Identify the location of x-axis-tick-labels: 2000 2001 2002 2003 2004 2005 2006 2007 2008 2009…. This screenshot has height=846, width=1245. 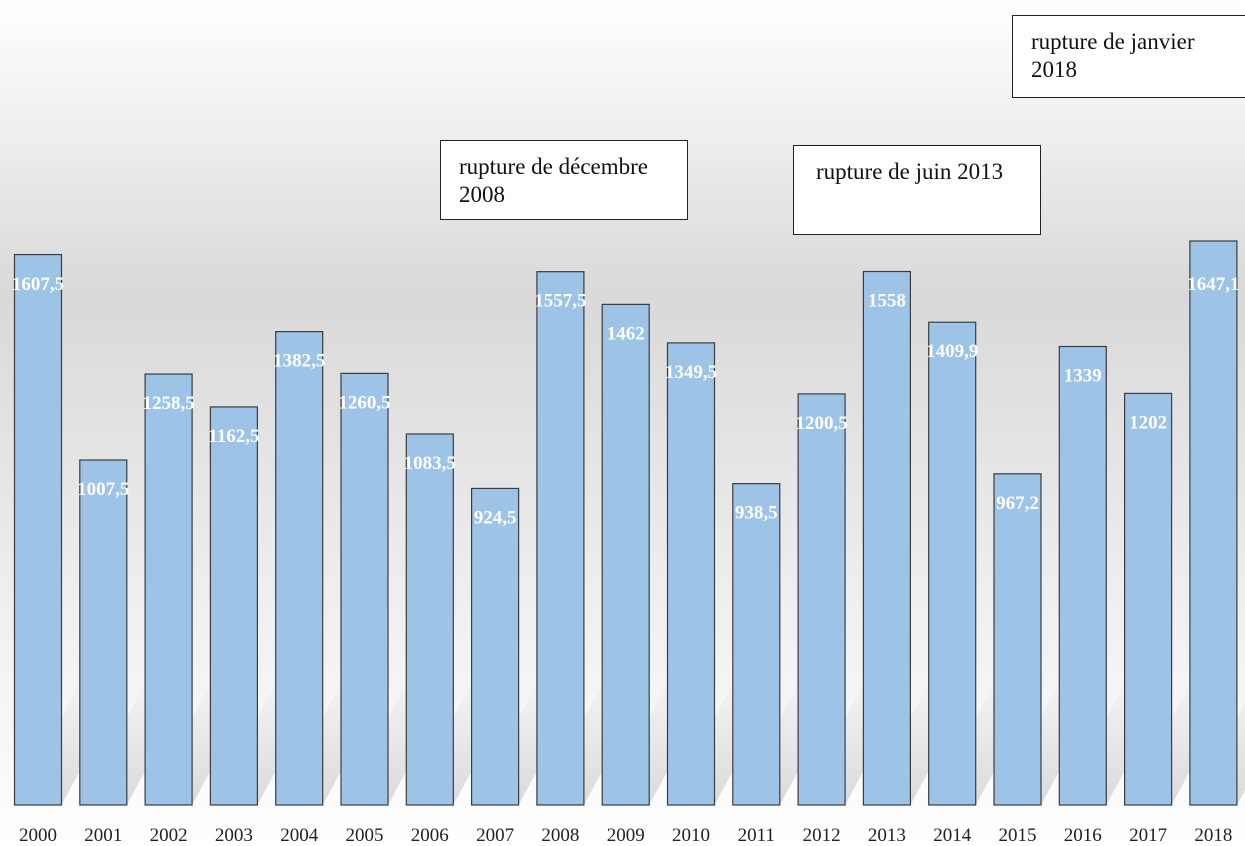
(625, 835).